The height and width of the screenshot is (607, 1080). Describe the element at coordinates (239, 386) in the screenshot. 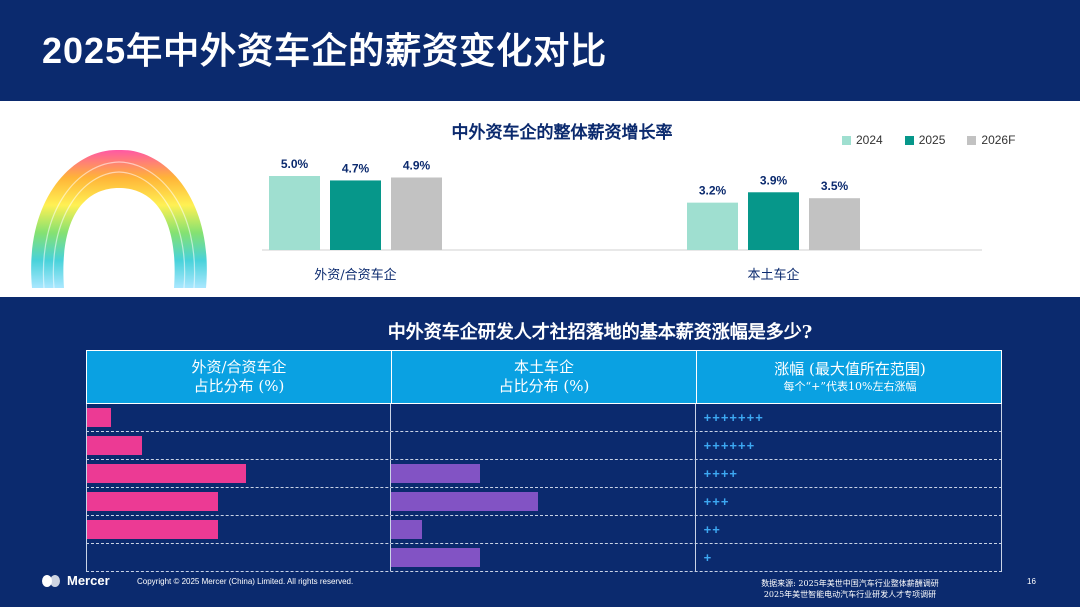

I see `header-foreign-line2: 占比分布 (%)` at that location.